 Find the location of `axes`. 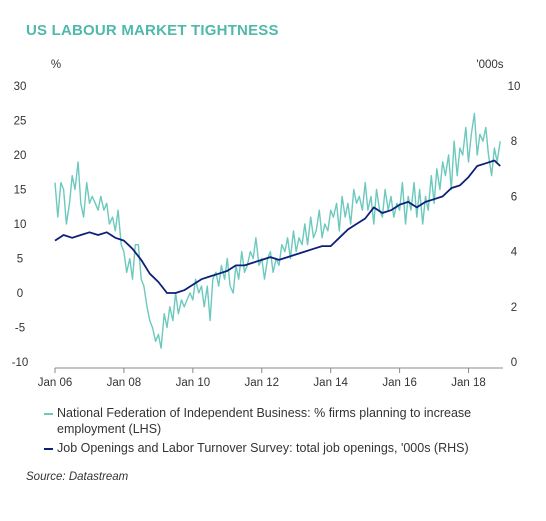

axes is located at coordinates (278, 370).